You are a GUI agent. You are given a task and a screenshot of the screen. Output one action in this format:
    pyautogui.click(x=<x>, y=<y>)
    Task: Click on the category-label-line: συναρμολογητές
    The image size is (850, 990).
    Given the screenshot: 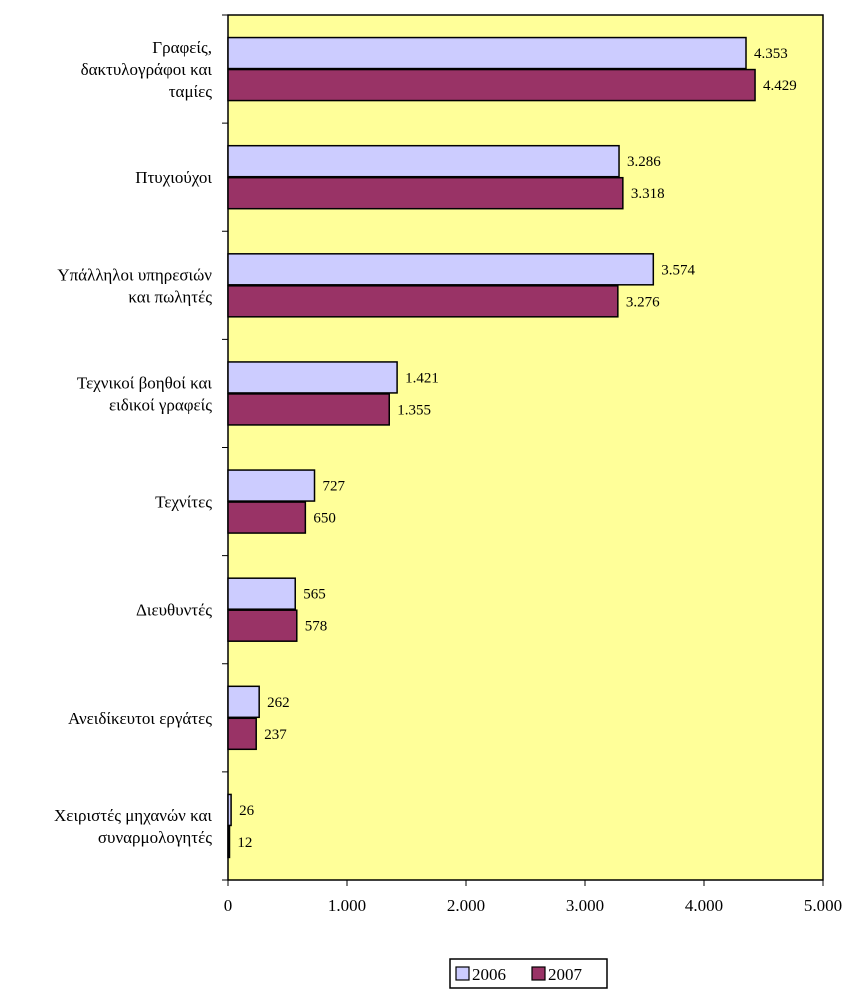 What is the action you would take?
    pyautogui.click(x=155, y=837)
    